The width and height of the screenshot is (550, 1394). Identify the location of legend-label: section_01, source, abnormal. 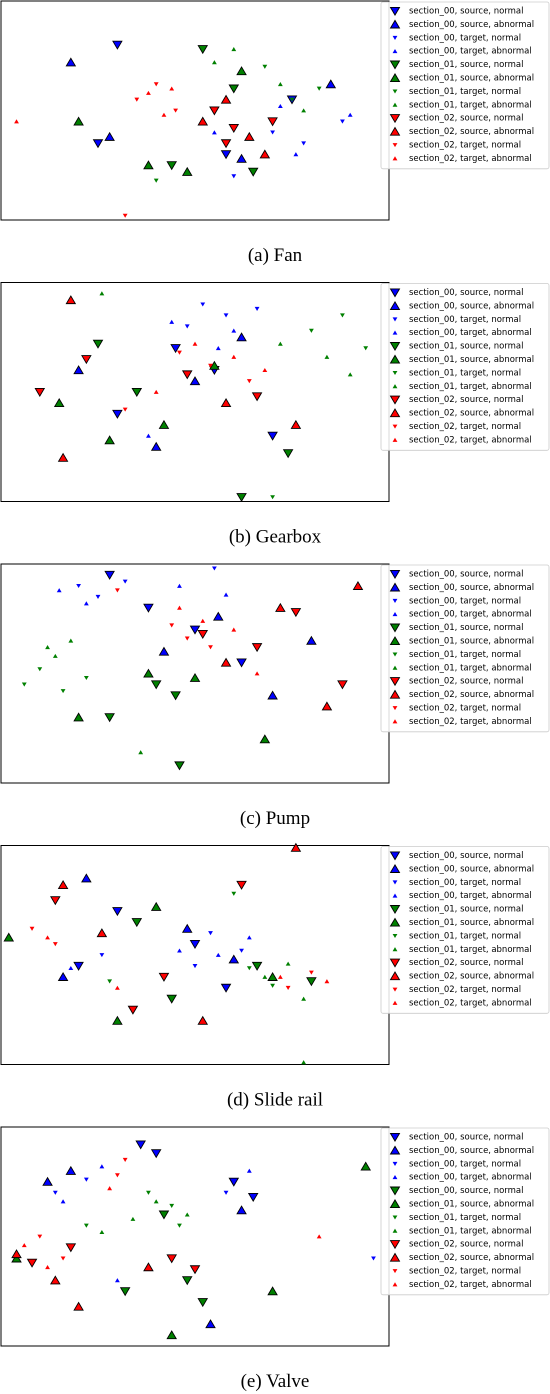
(471, 923).